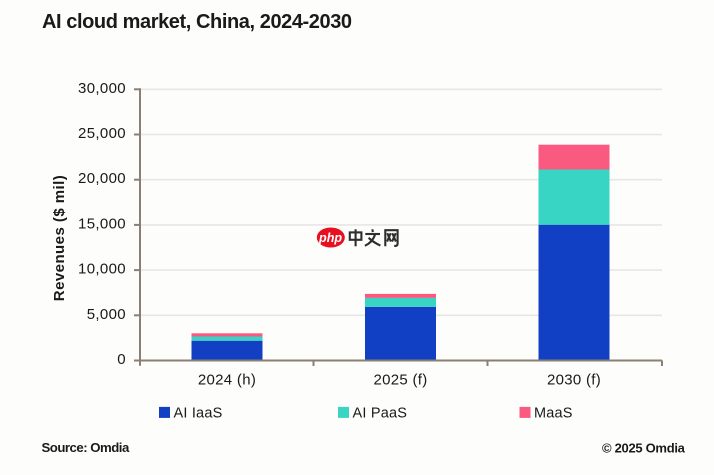  Describe the element at coordinates (102, 178) in the screenshot. I see `svg-text: 20,000` at that location.